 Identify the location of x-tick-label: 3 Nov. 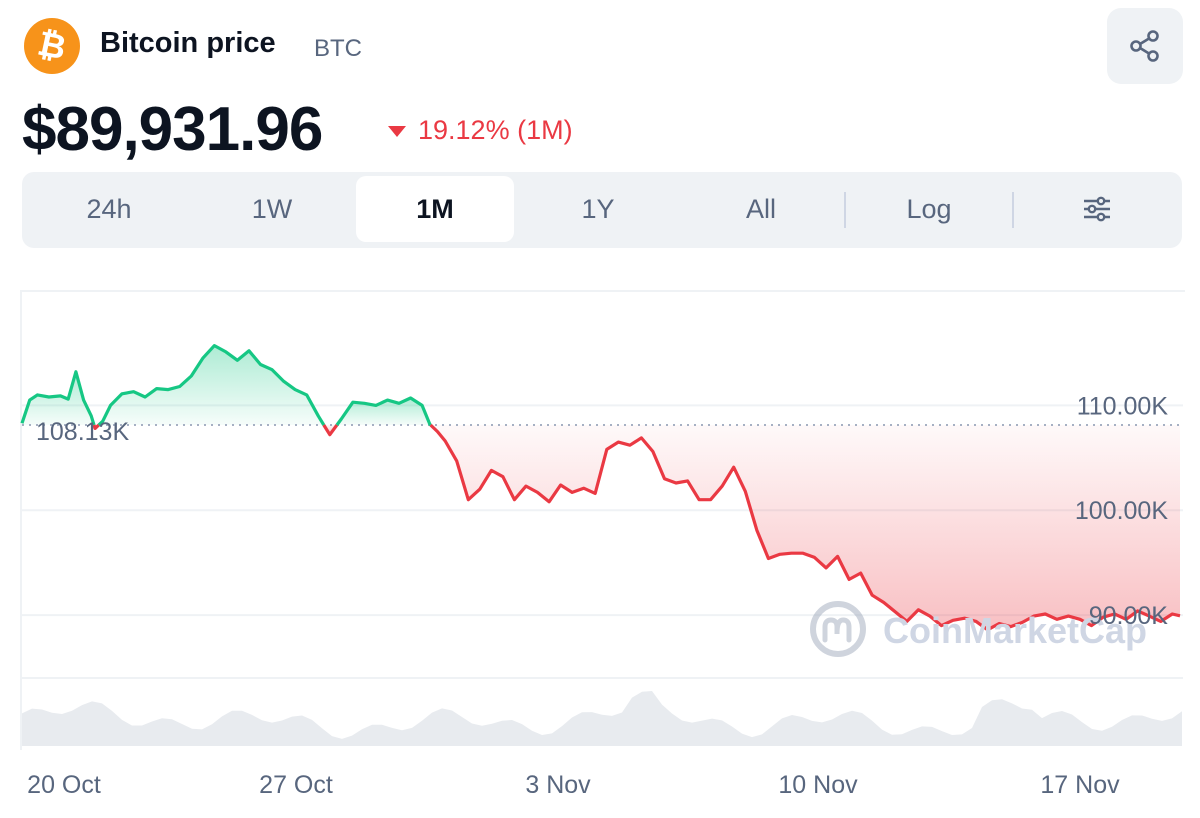
(558, 785).